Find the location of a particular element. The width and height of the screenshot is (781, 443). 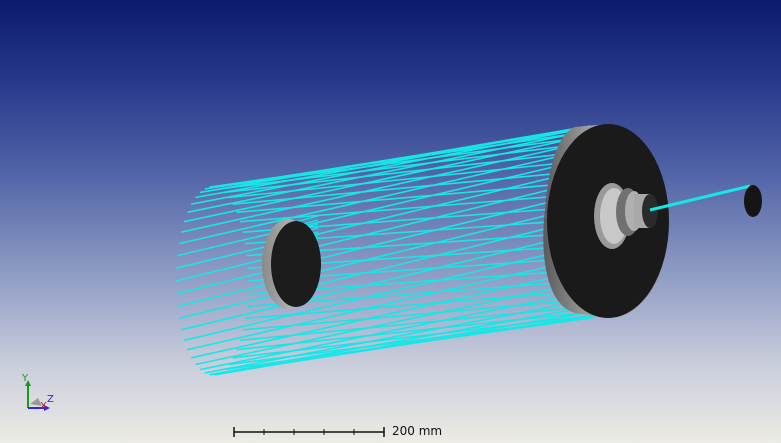

coordinate-triad-icon: Y X Z is located at coordinates (38, 394).